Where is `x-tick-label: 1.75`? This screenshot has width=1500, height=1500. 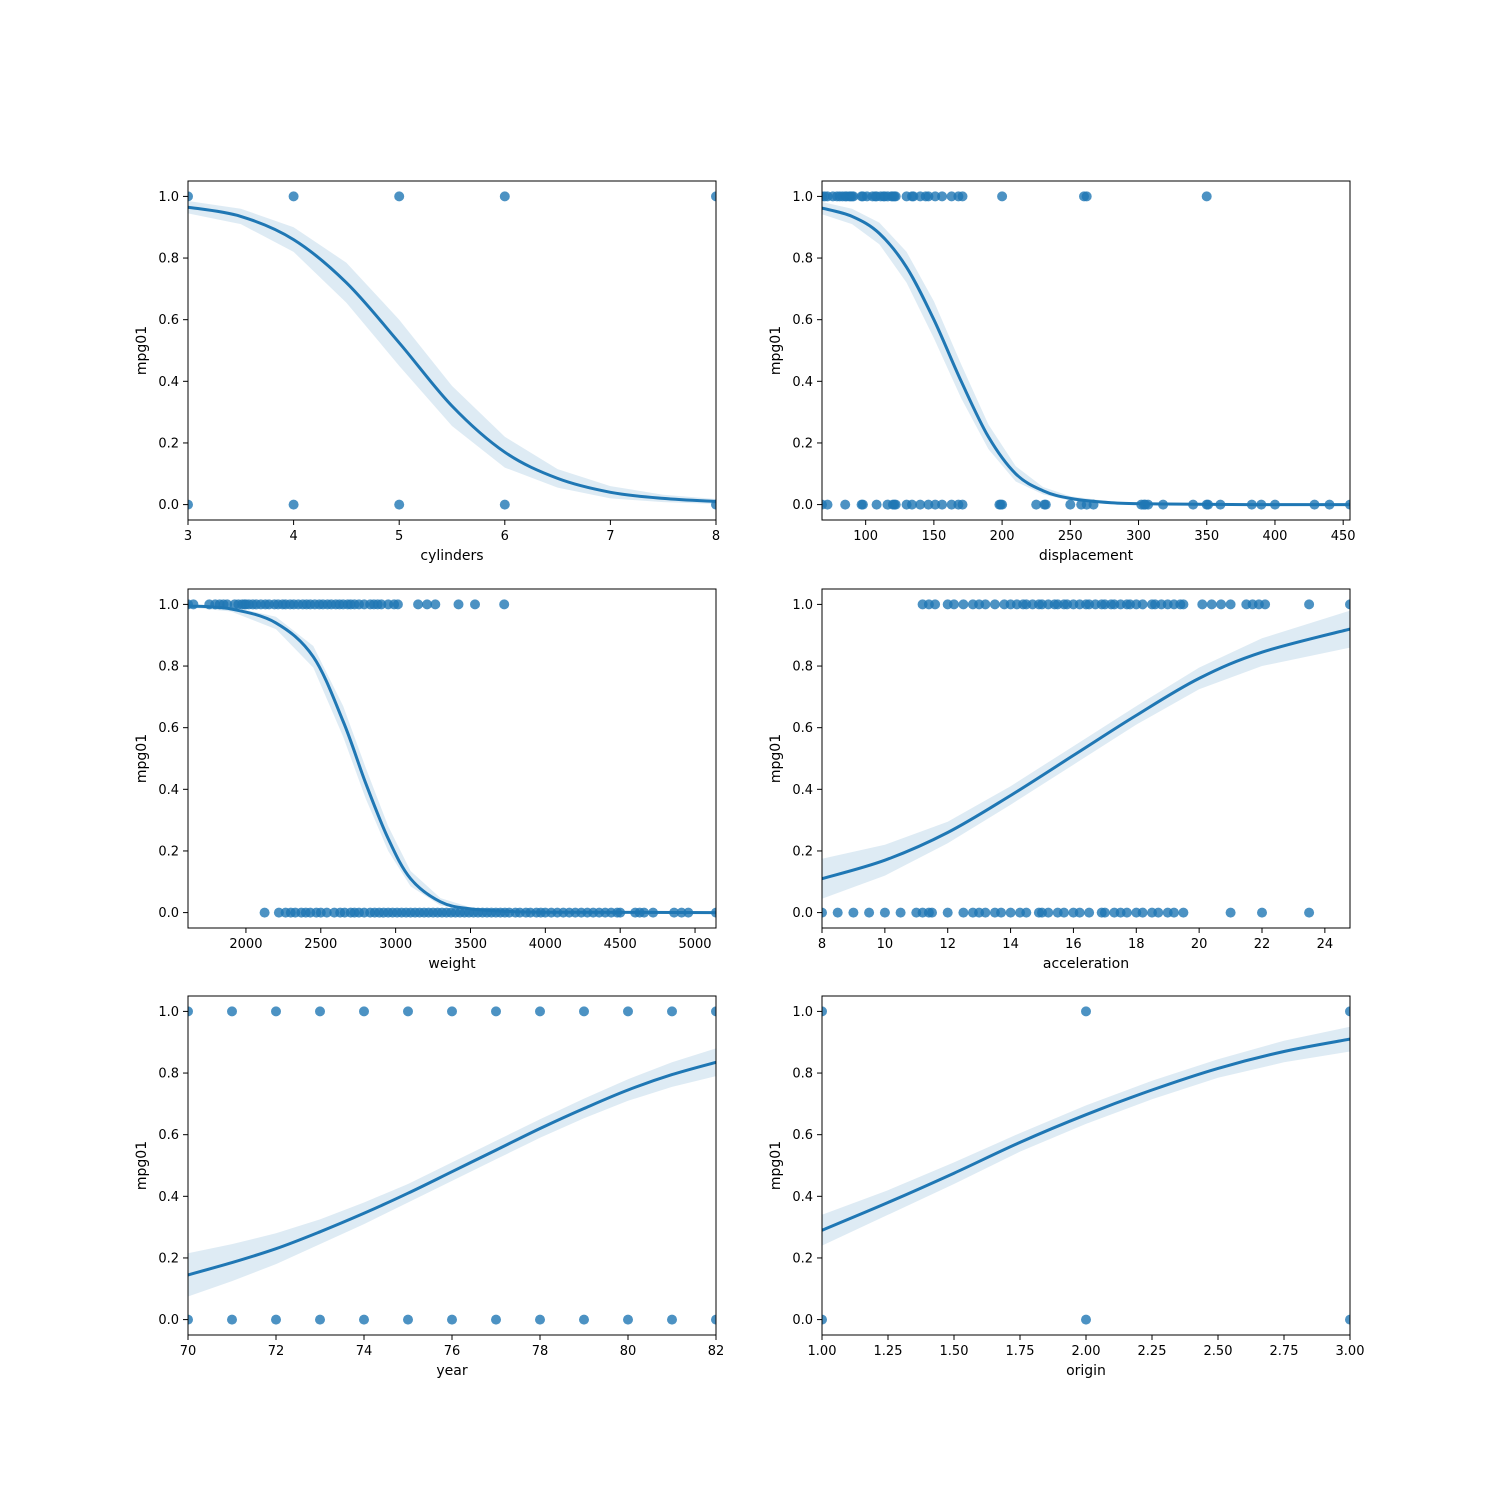 x-tick-label: 1.75 is located at coordinates (1020, 1351).